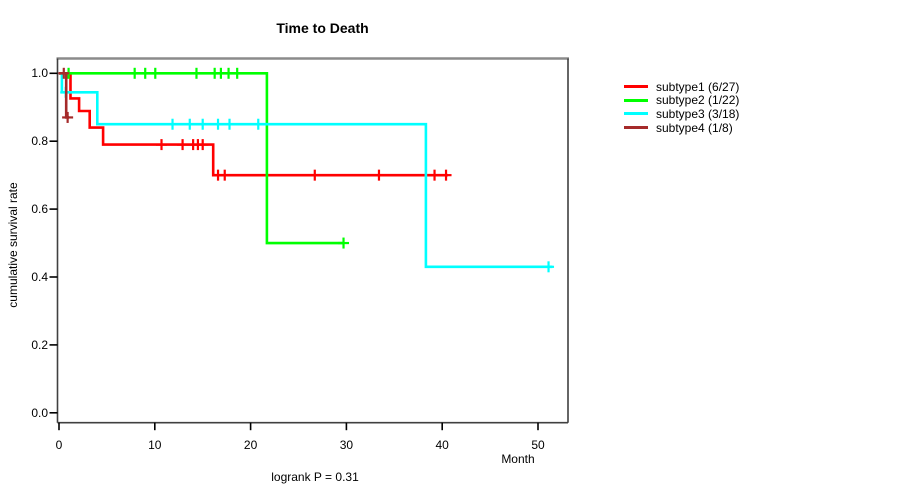 The width and height of the screenshot is (900, 500). What do you see at coordinates (694, 127) in the screenshot?
I see `legend-label-subtype4: subtype4 (1/8)` at bounding box center [694, 127].